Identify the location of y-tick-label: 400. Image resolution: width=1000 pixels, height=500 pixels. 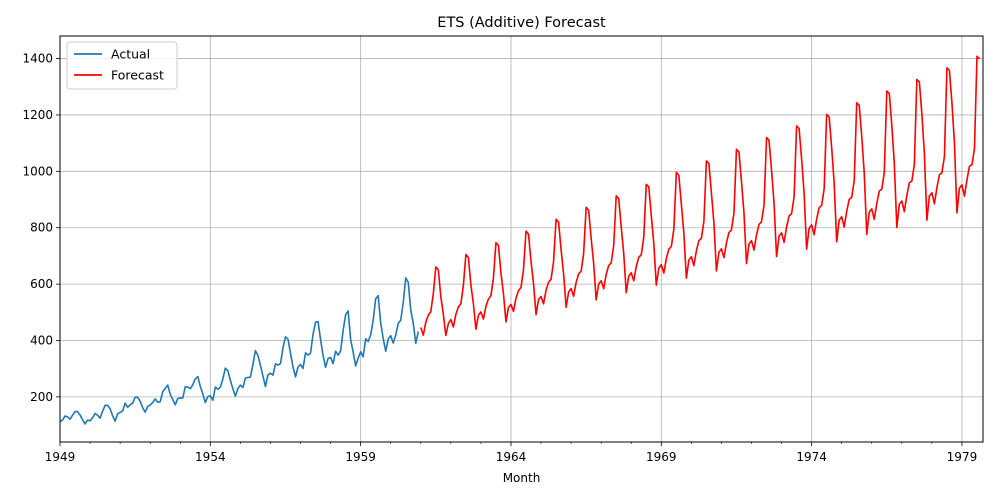
(41, 341).